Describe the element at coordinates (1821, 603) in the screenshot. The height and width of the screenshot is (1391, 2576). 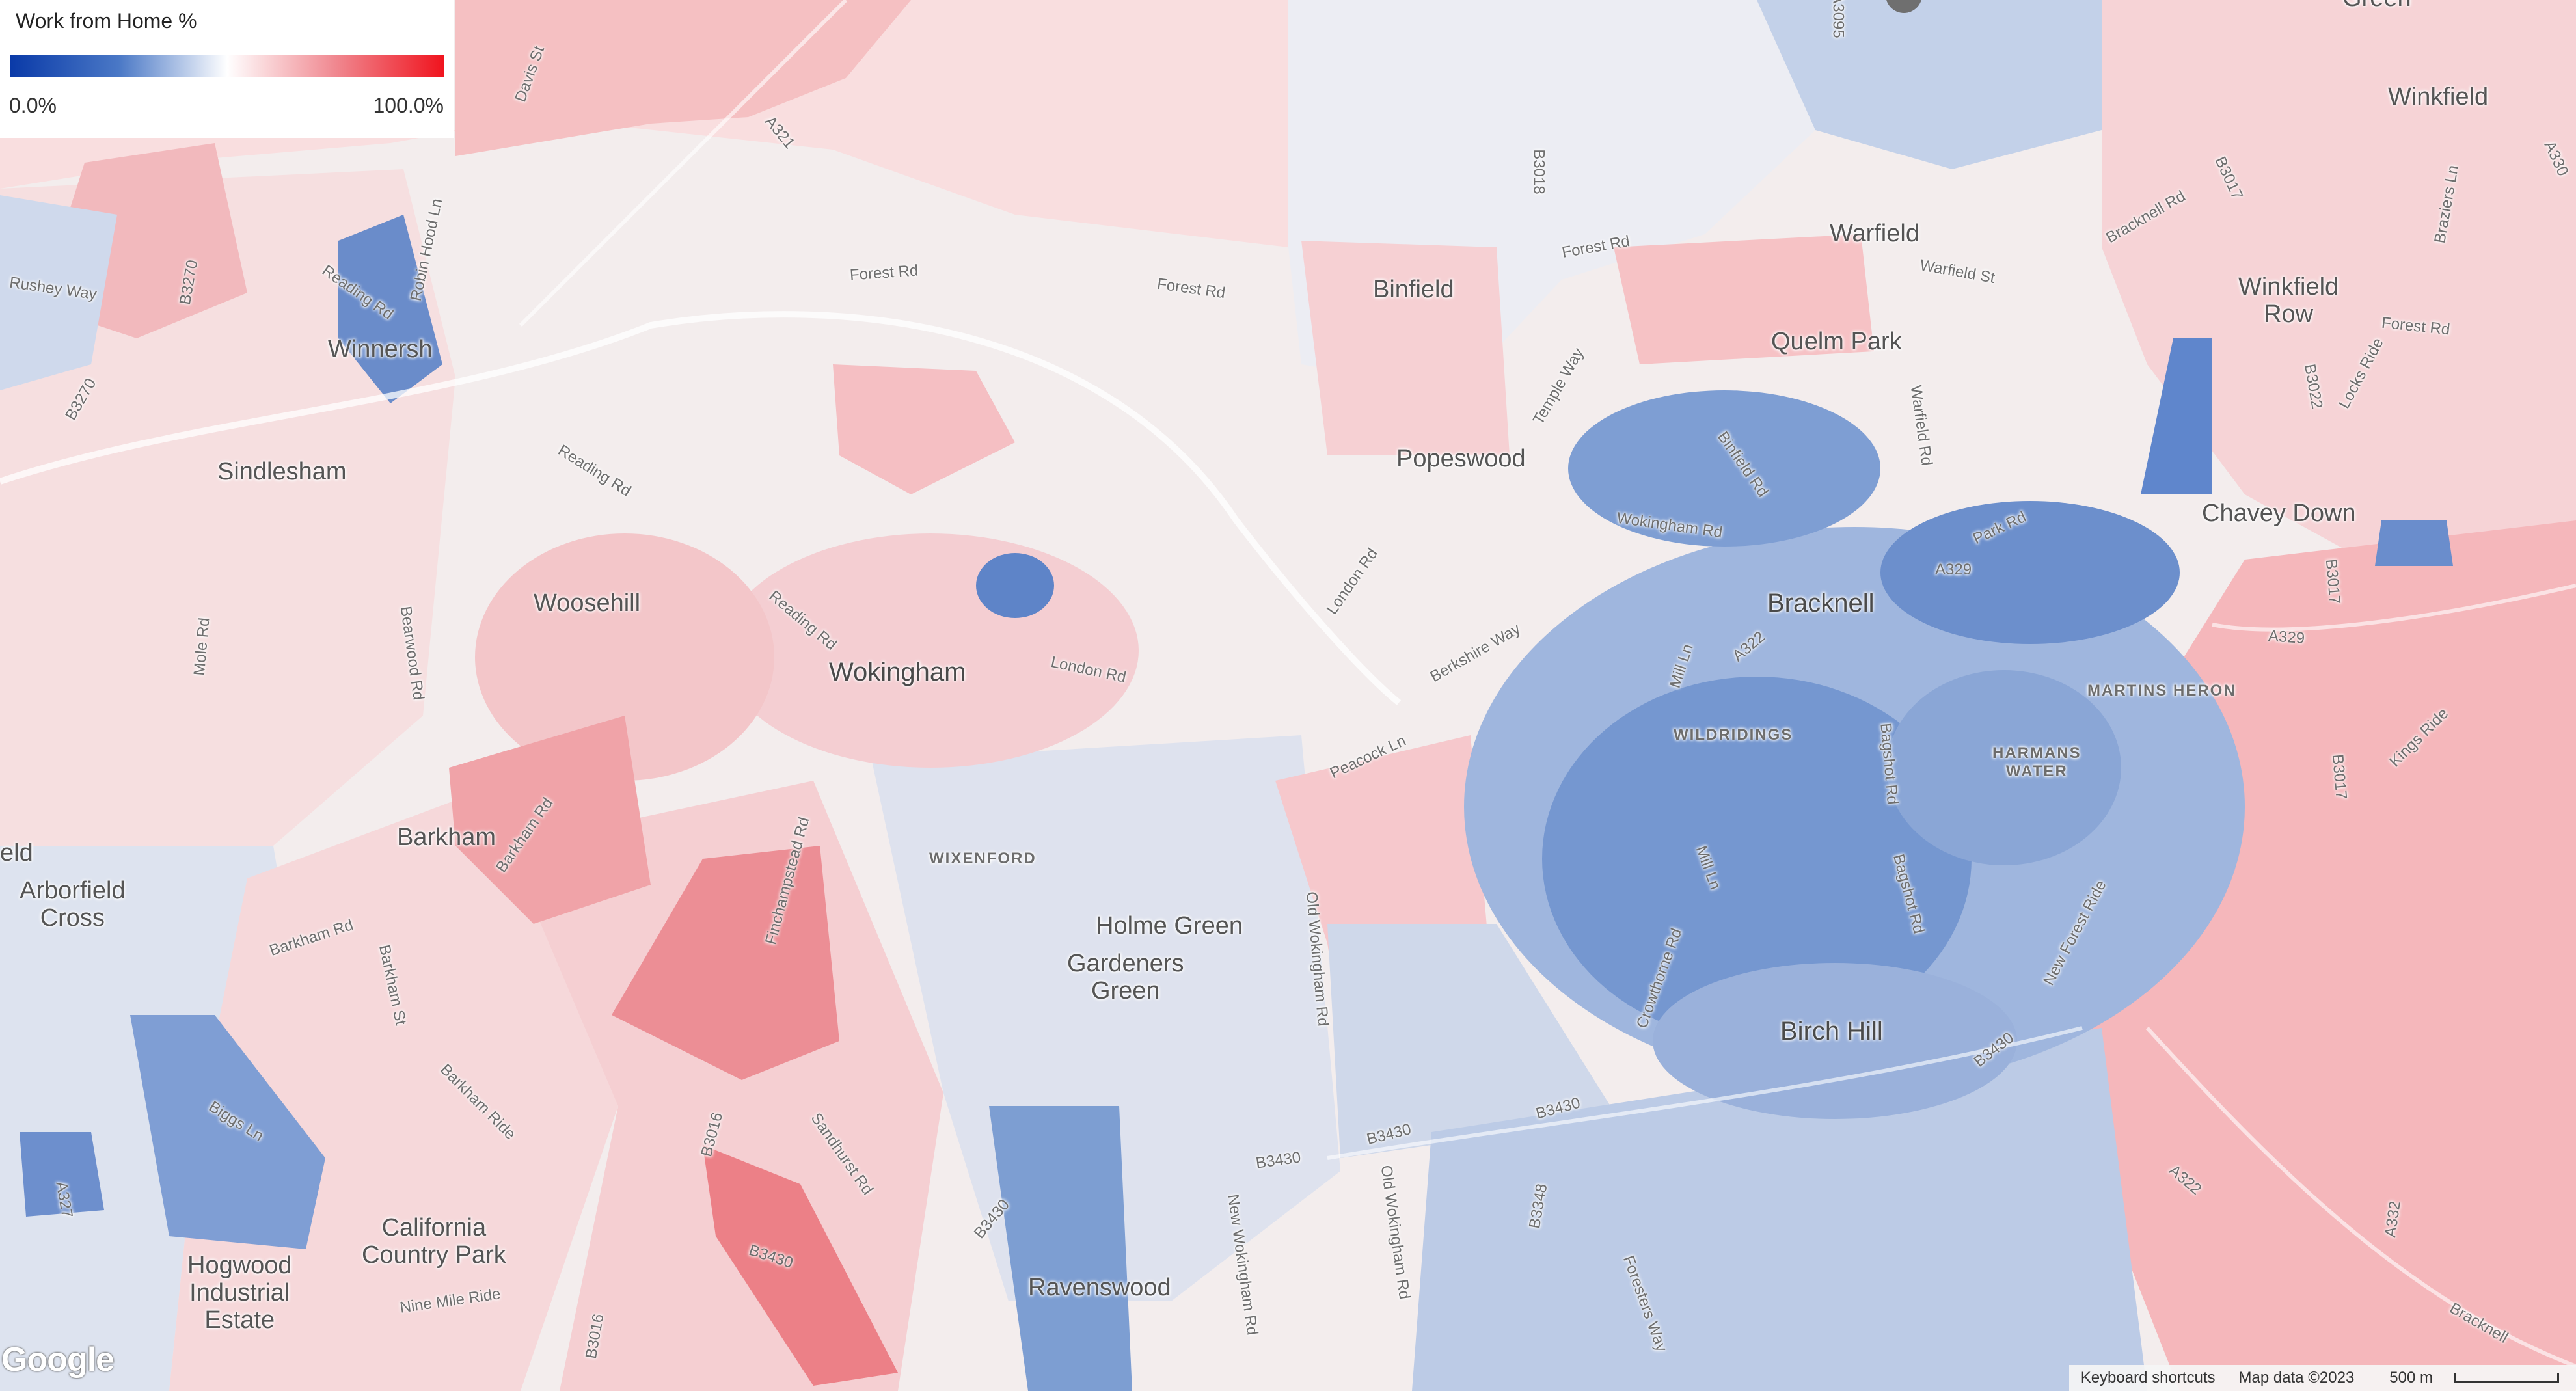
I see `label-bracknell: Bracknell` at that location.